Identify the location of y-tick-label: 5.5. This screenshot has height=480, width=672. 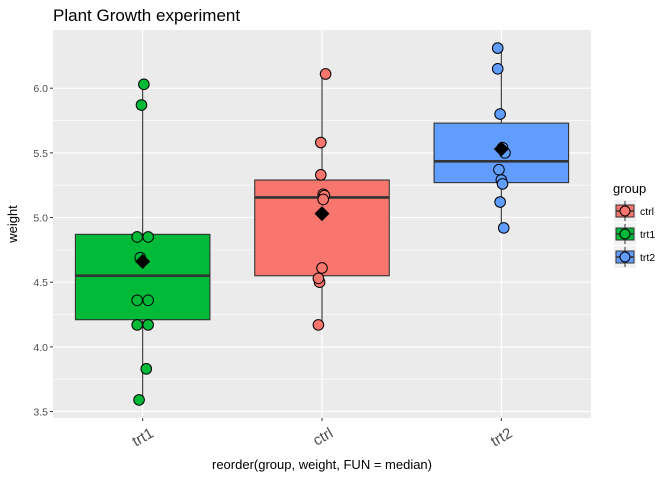
(40, 154).